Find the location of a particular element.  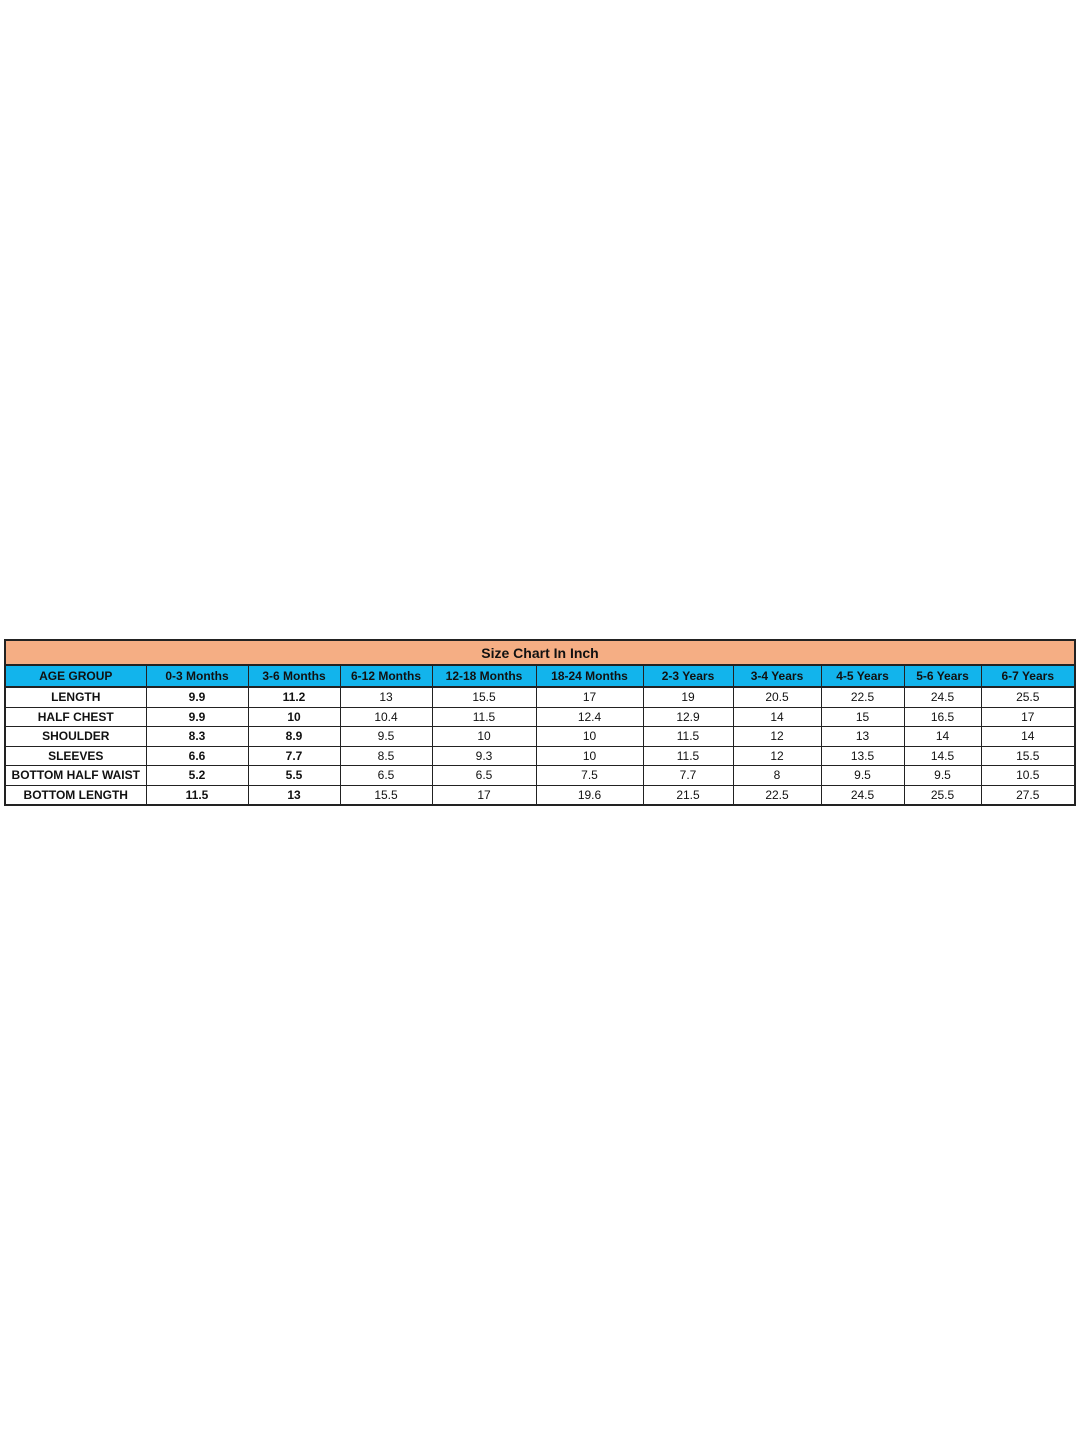

column-header: 0-3 Months is located at coordinates (197, 676).